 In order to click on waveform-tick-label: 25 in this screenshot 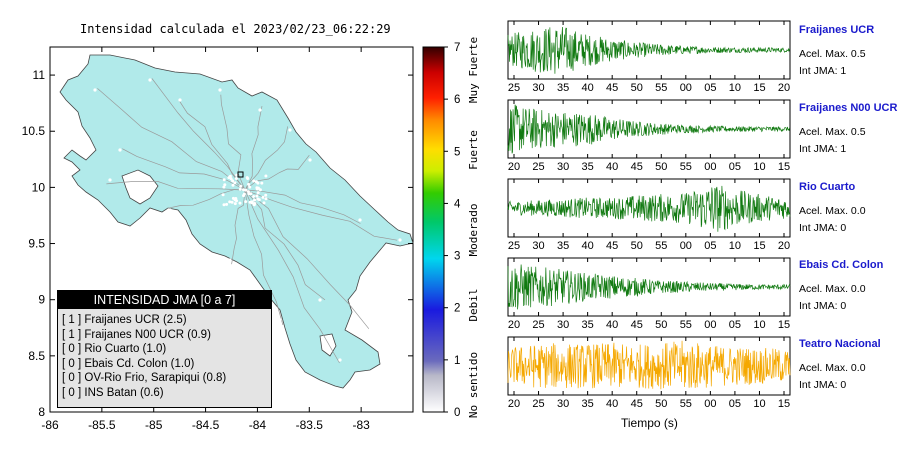, I will do `click(538, 325)`.